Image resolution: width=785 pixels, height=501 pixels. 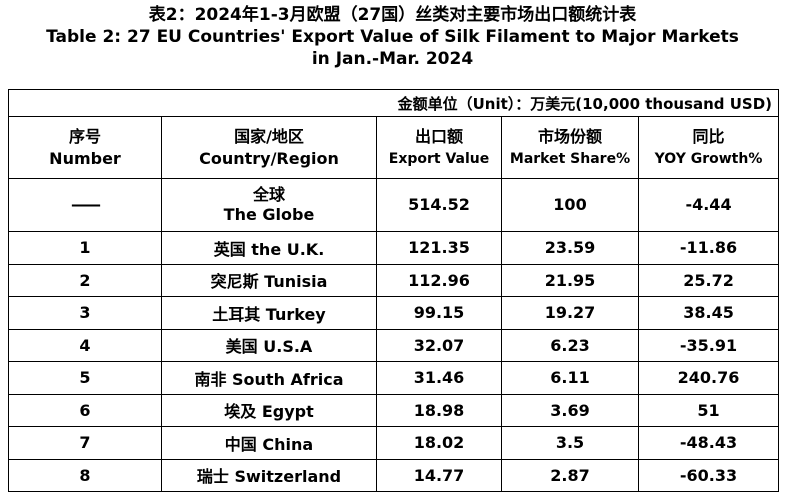 I want to click on header-number-cn: 序号, so click(x=84, y=136).